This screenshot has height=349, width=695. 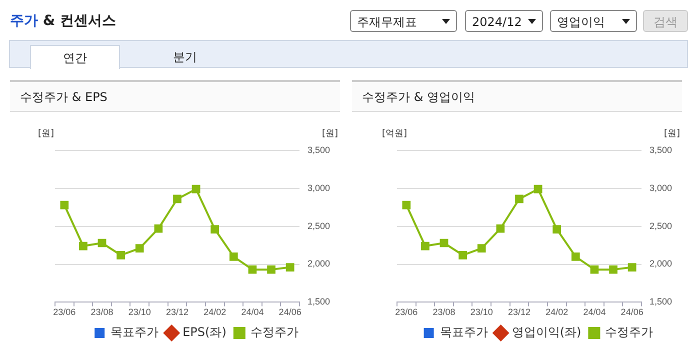 What do you see at coordinates (46, 134) in the screenshot?
I see `y-axis-title: [원]` at bounding box center [46, 134].